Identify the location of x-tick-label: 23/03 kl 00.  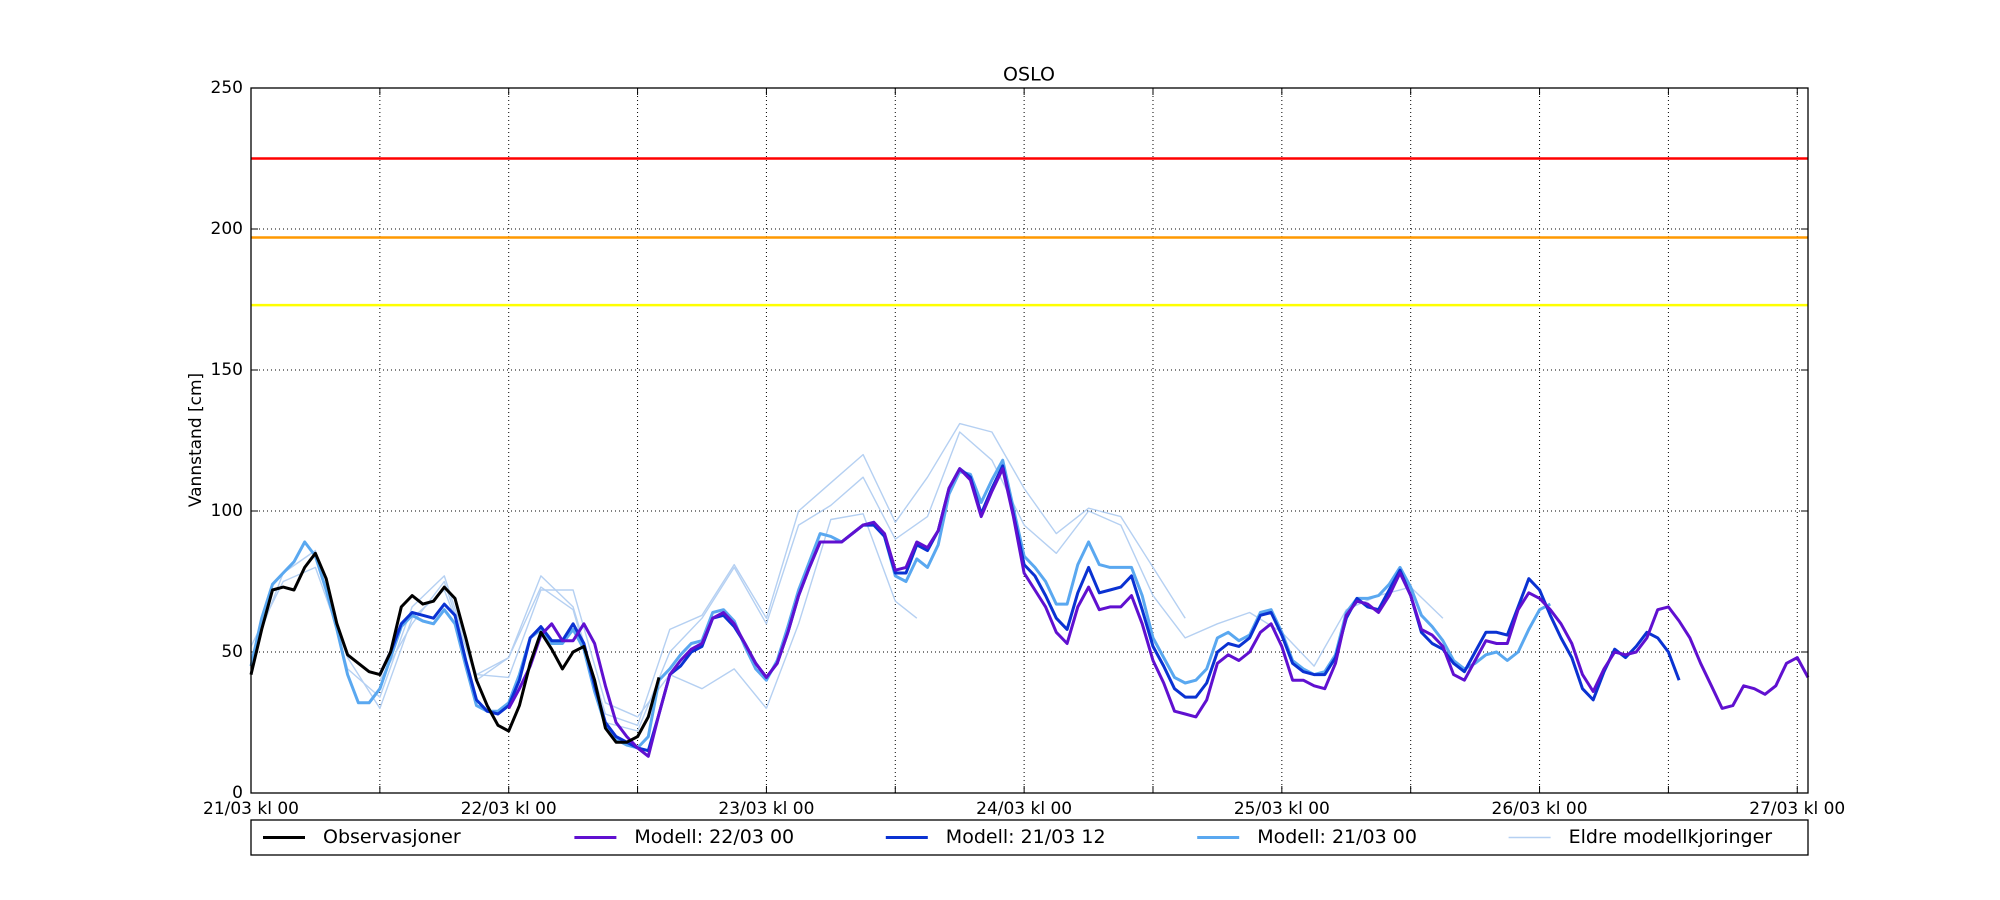
(766, 809).